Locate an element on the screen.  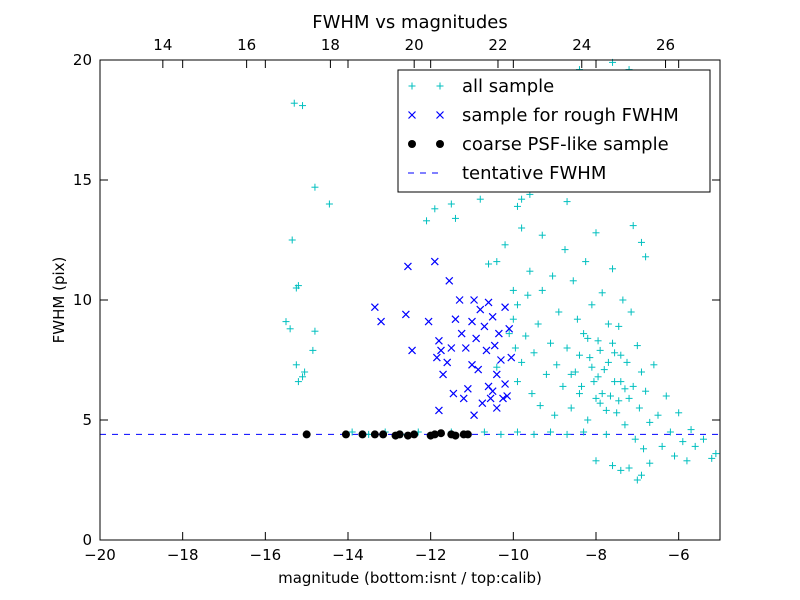
x-tick-label: −8 is located at coordinates (596, 555).